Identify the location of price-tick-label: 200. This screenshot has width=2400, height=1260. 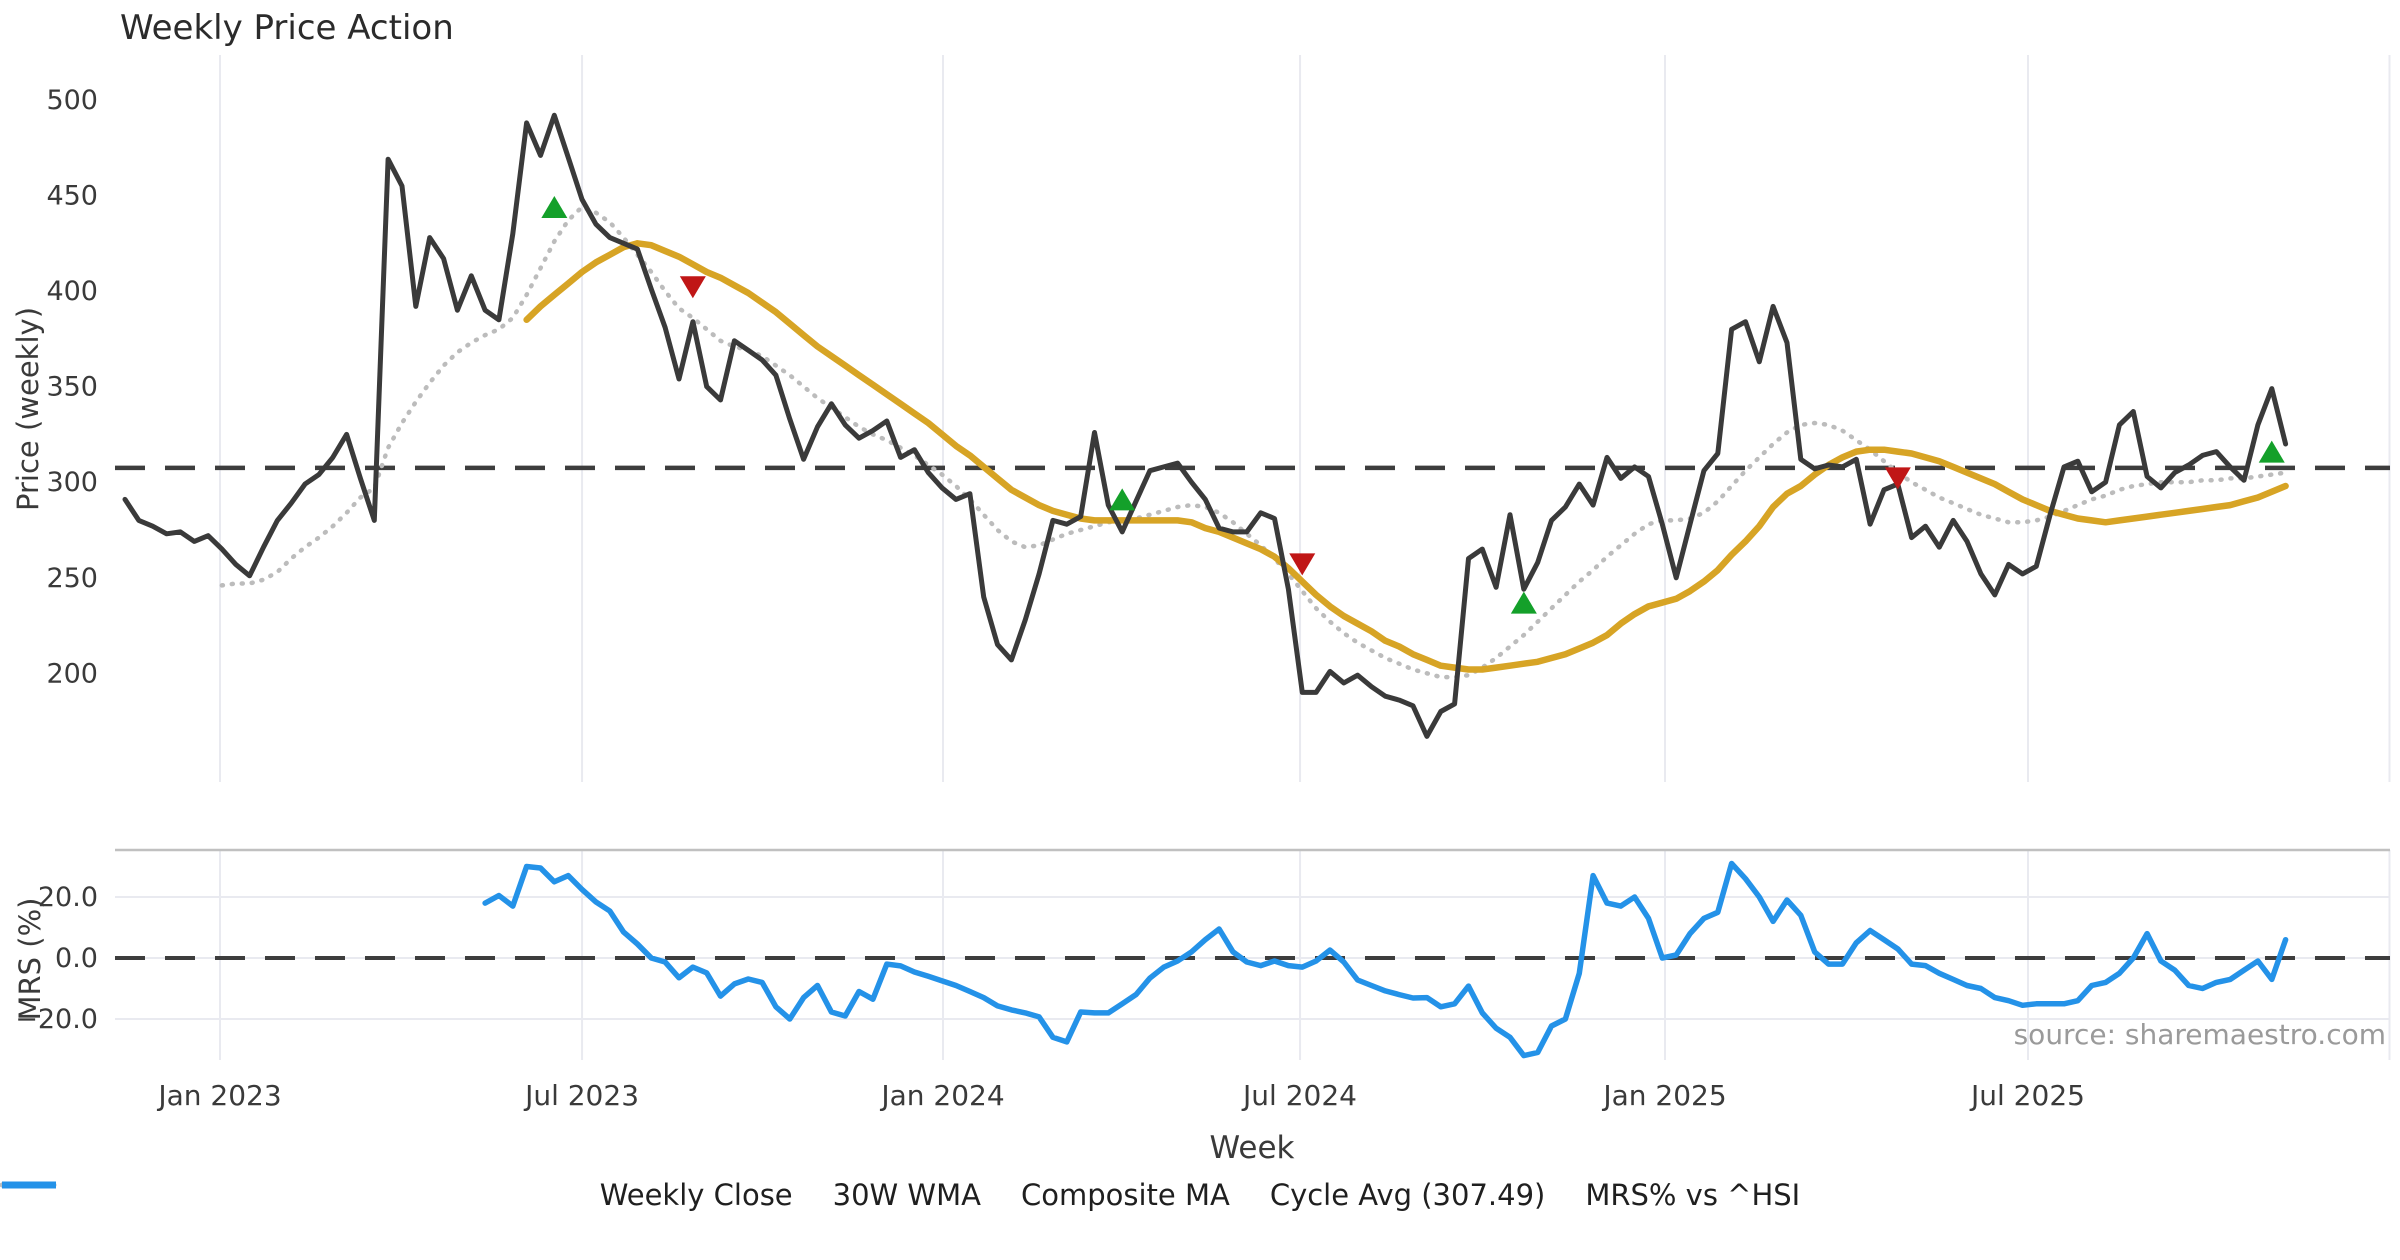
(72, 673).